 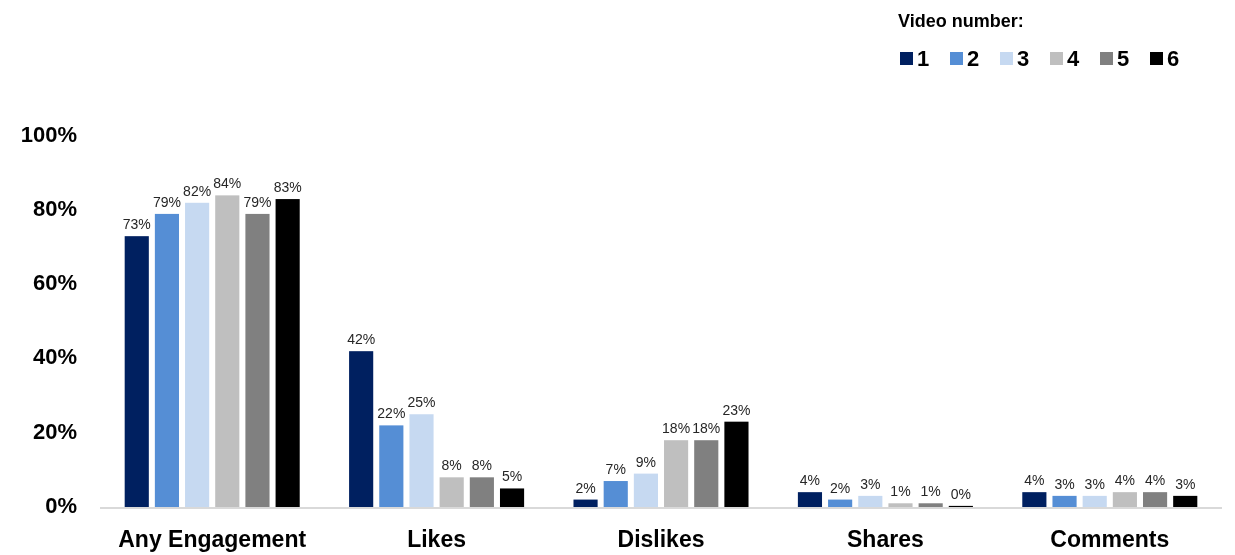 What do you see at coordinates (646, 461) in the screenshot?
I see `data-label: 9%` at bounding box center [646, 461].